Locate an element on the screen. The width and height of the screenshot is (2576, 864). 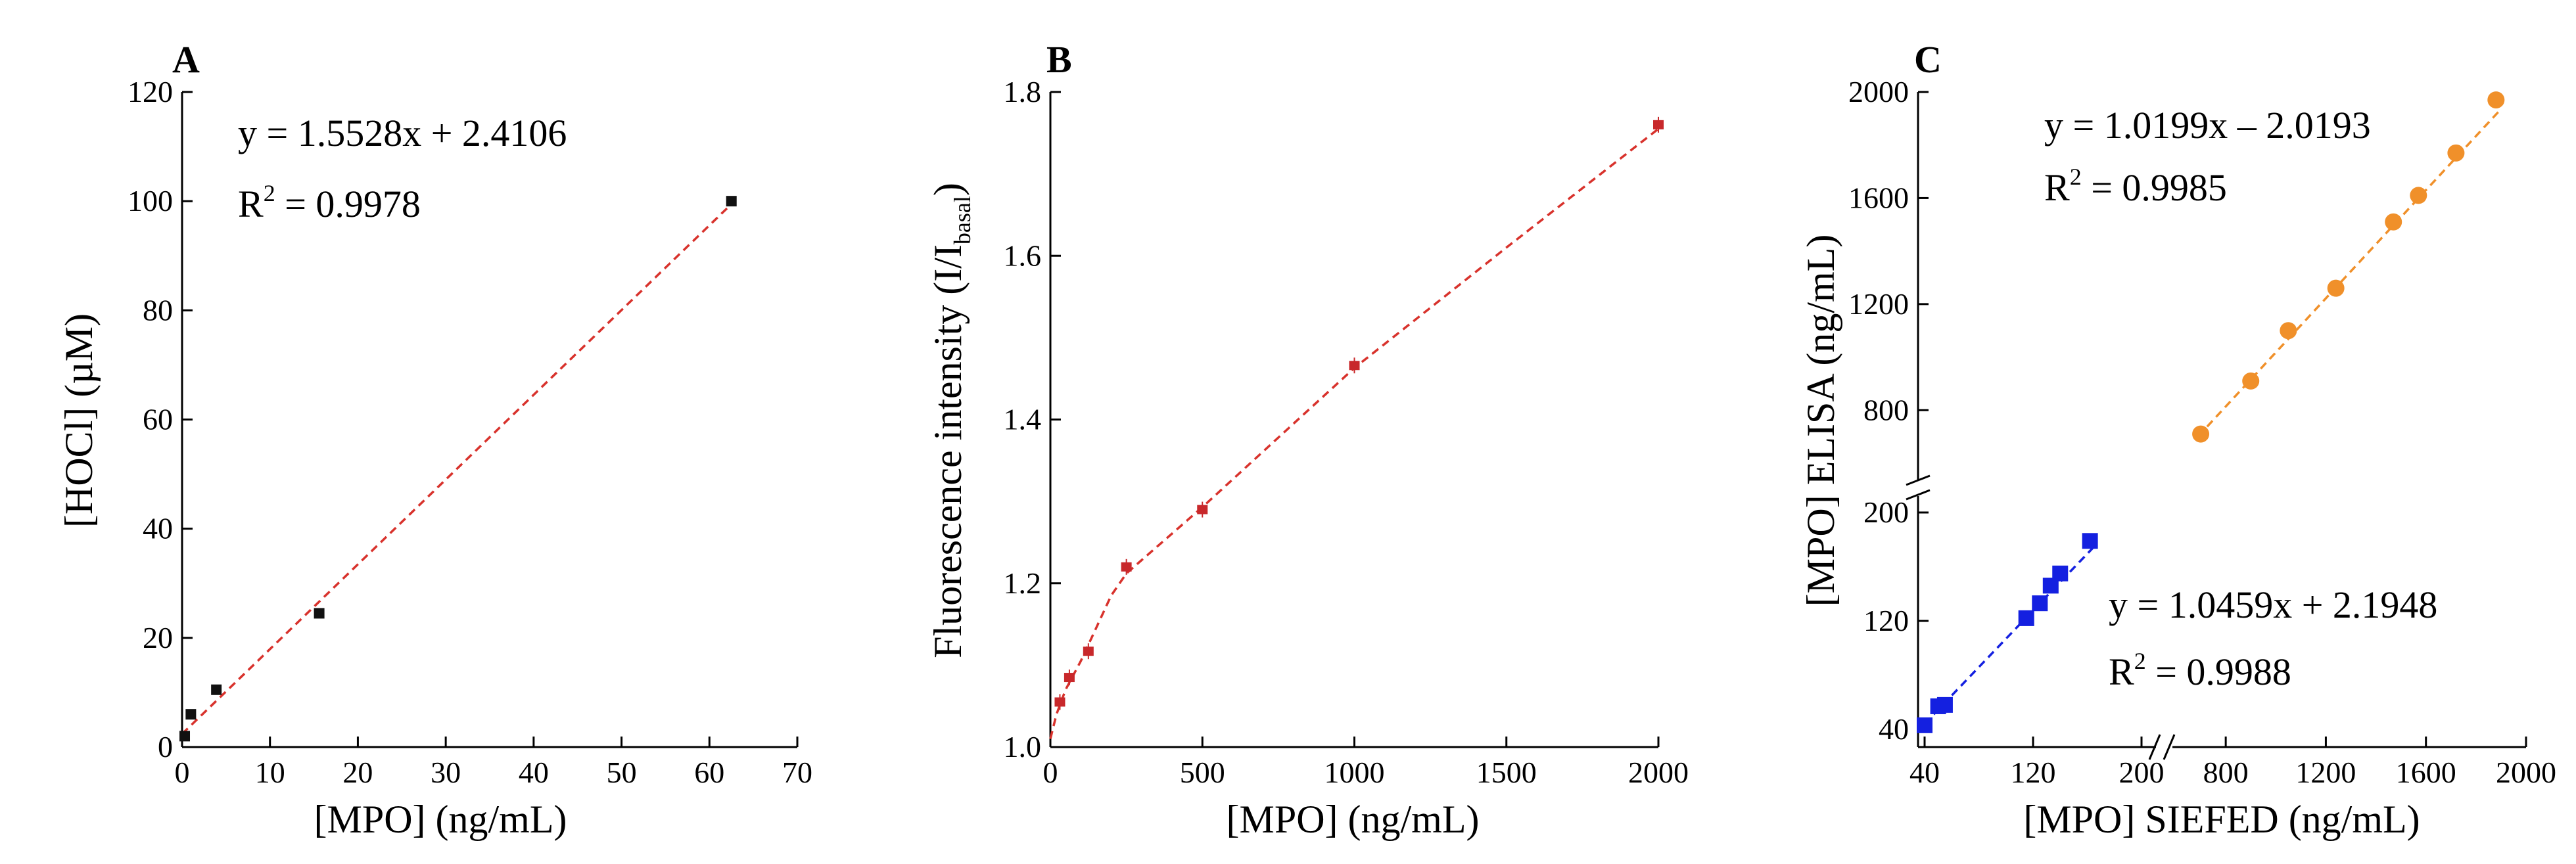
panel-c-r2-low: R2 = 0.9988 is located at coordinates (2200, 670).